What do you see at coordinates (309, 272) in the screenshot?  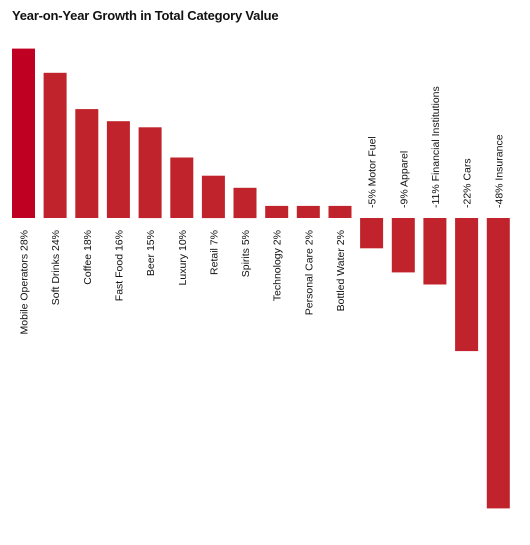 I see `bar-label-personal-care: Personal Care 2%` at bounding box center [309, 272].